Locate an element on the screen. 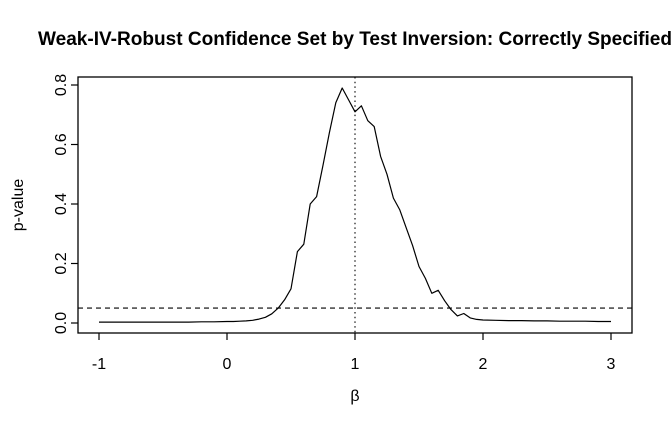  x-tick-label: 1 is located at coordinates (355, 364).